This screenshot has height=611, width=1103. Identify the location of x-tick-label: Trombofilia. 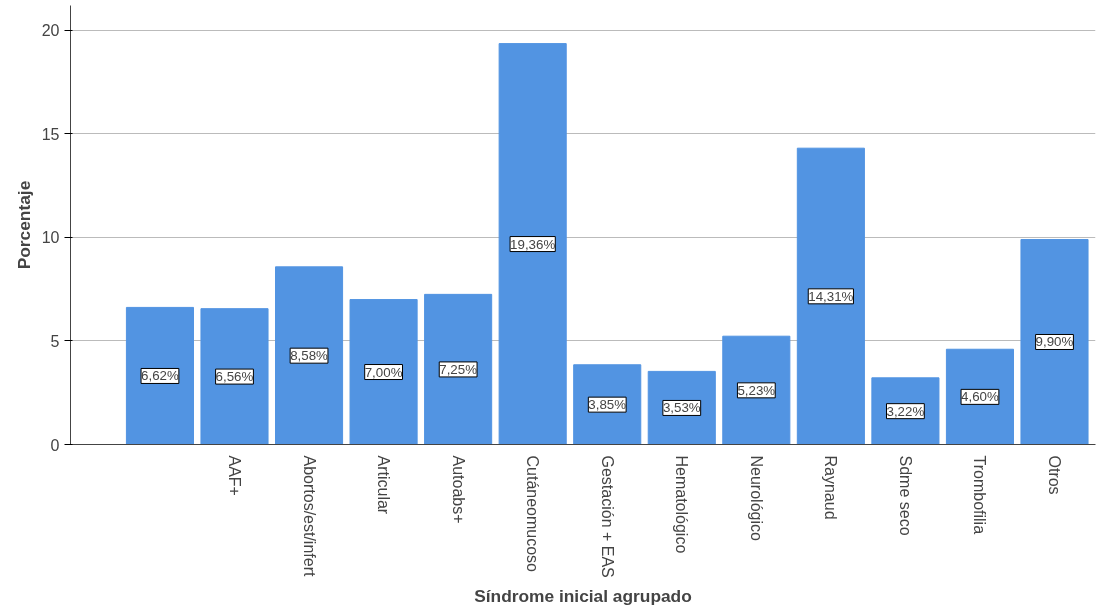
(980, 495).